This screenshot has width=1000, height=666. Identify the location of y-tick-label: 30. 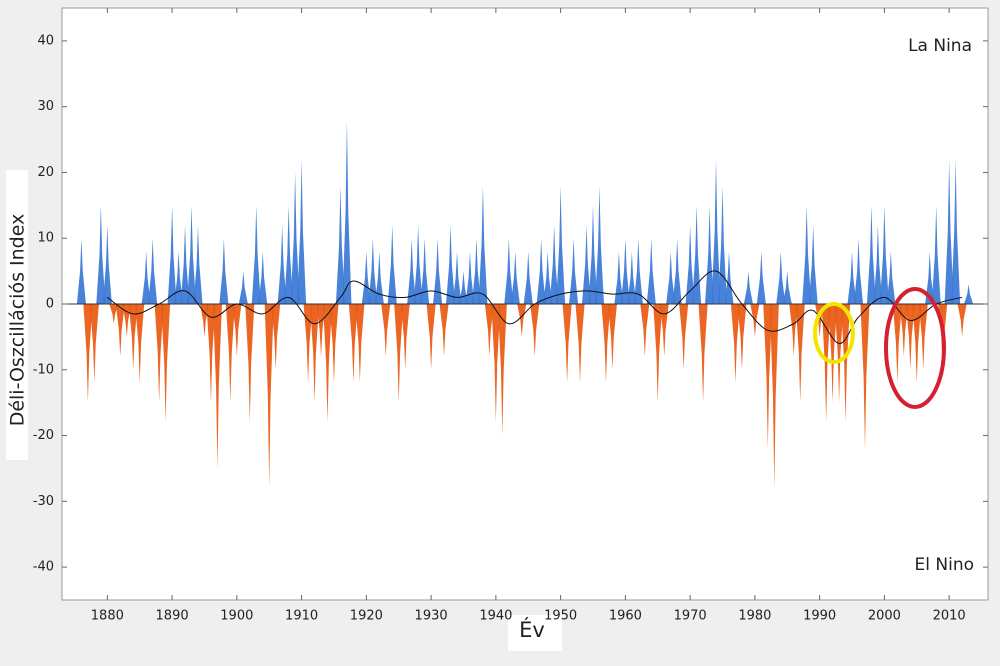
(45, 106).